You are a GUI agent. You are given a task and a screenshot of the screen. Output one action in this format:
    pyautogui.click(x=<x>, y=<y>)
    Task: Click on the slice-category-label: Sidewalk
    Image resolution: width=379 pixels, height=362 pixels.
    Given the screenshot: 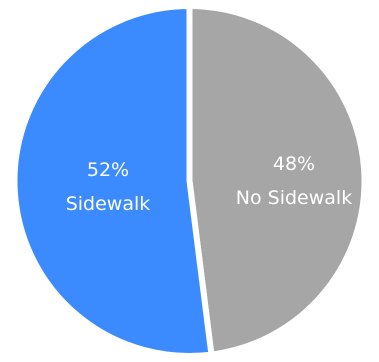 What is the action you would take?
    pyautogui.click(x=108, y=204)
    